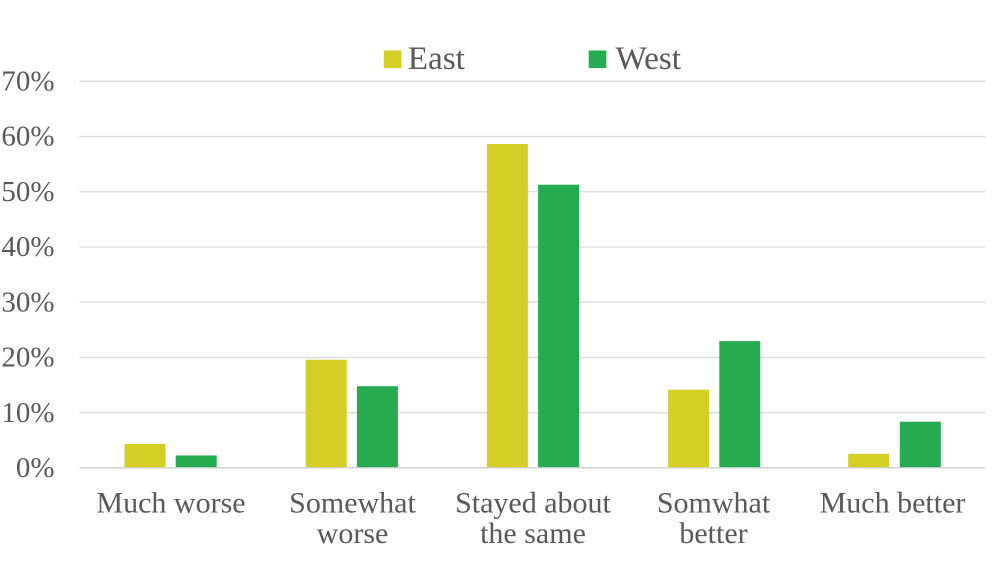 The image size is (998, 569). What do you see at coordinates (27, 358) in the screenshot?
I see `svg-text: 20%` at bounding box center [27, 358].